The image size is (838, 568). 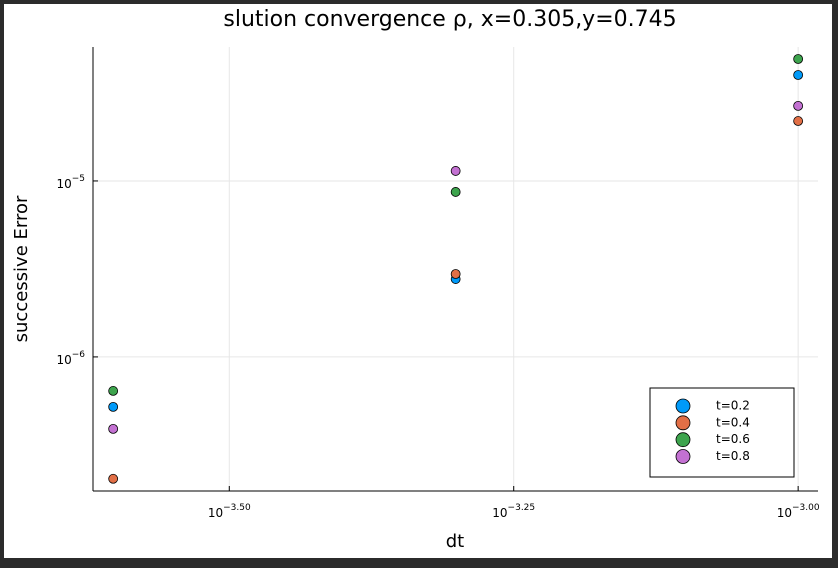 What do you see at coordinates (449, 19) in the screenshot?
I see `chart-title: slution convergence ρ, x=0.305,y=0.745` at bounding box center [449, 19].